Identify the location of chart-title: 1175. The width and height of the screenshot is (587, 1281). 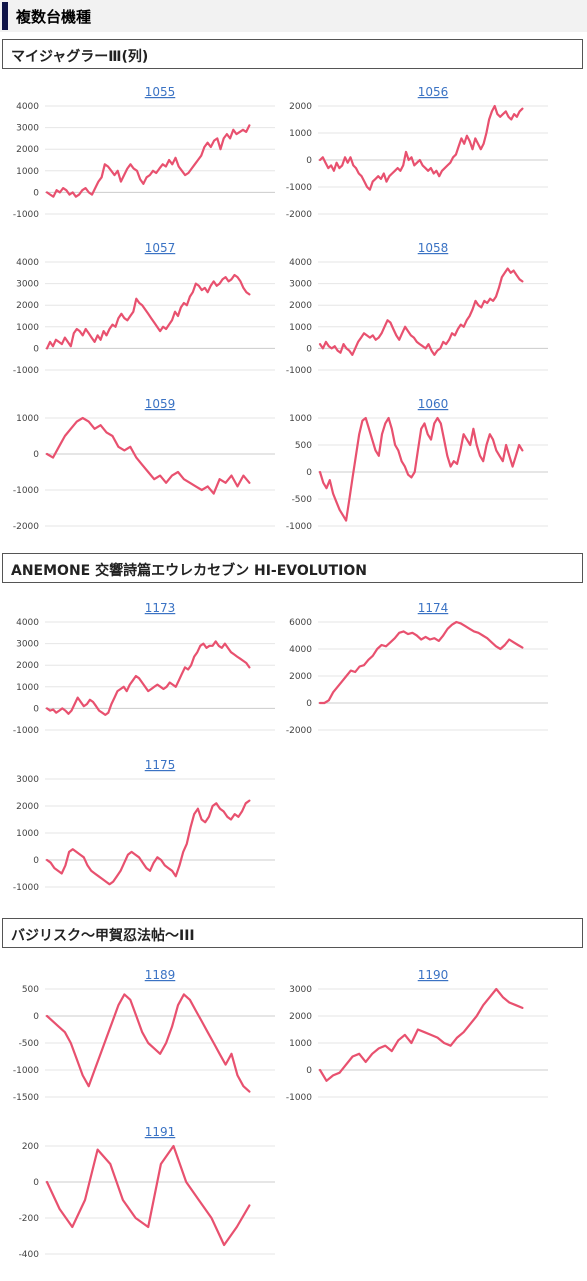
(160, 765).